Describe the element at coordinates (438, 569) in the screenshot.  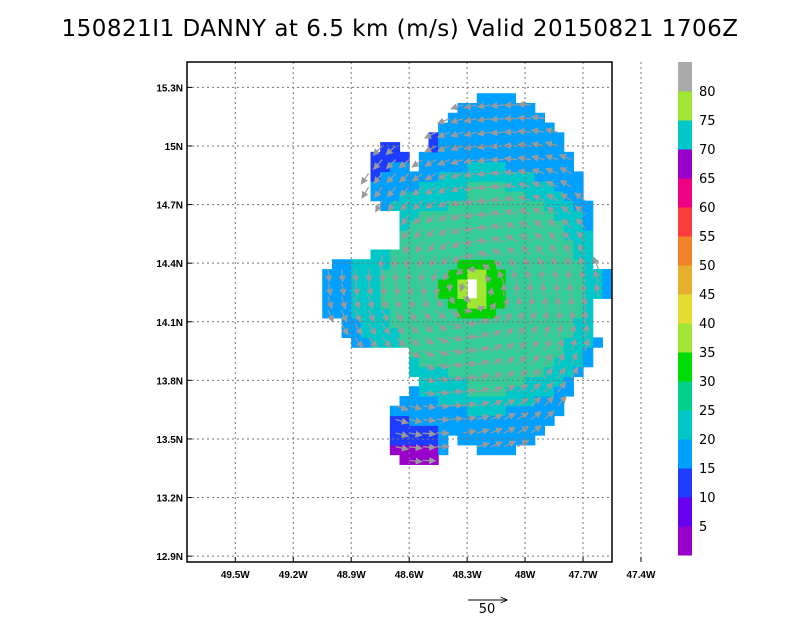
I see `x-axis: 49.5W 49.2W 48.9W 48.6W 48.3W 48W 47.7W 47.4W` at that location.